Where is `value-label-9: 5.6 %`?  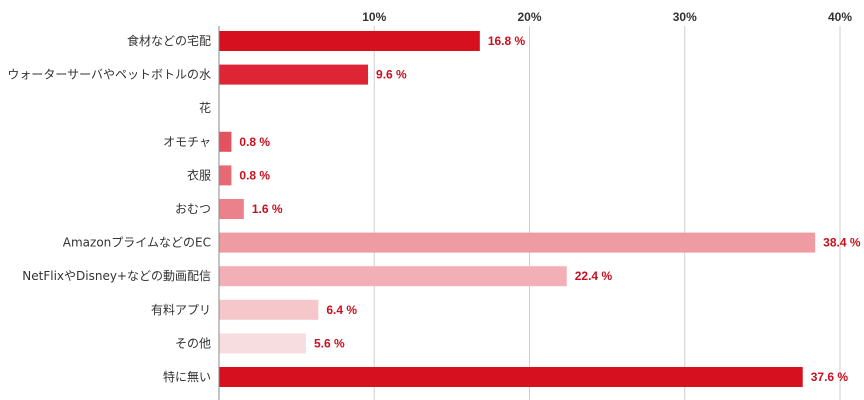 value-label-9: 5.6 % is located at coordinates (329, 343).